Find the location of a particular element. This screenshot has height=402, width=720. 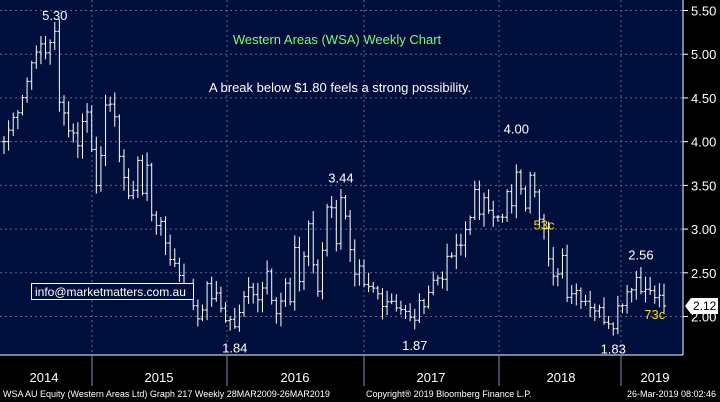

y-tick-label: 3.00 is located at coordinates (703, 229).